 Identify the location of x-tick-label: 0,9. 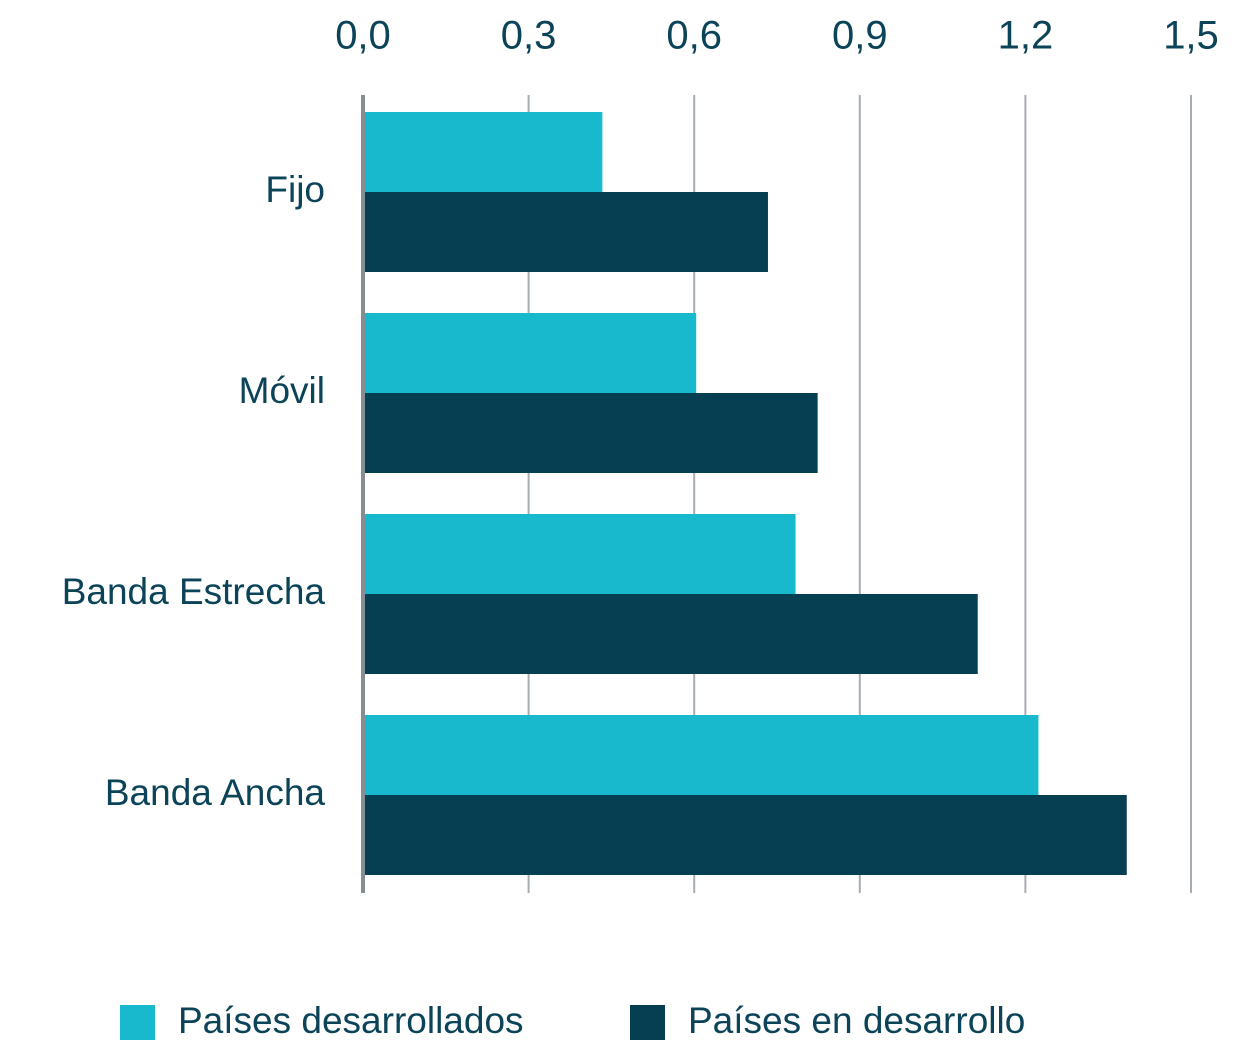
(860, 36).